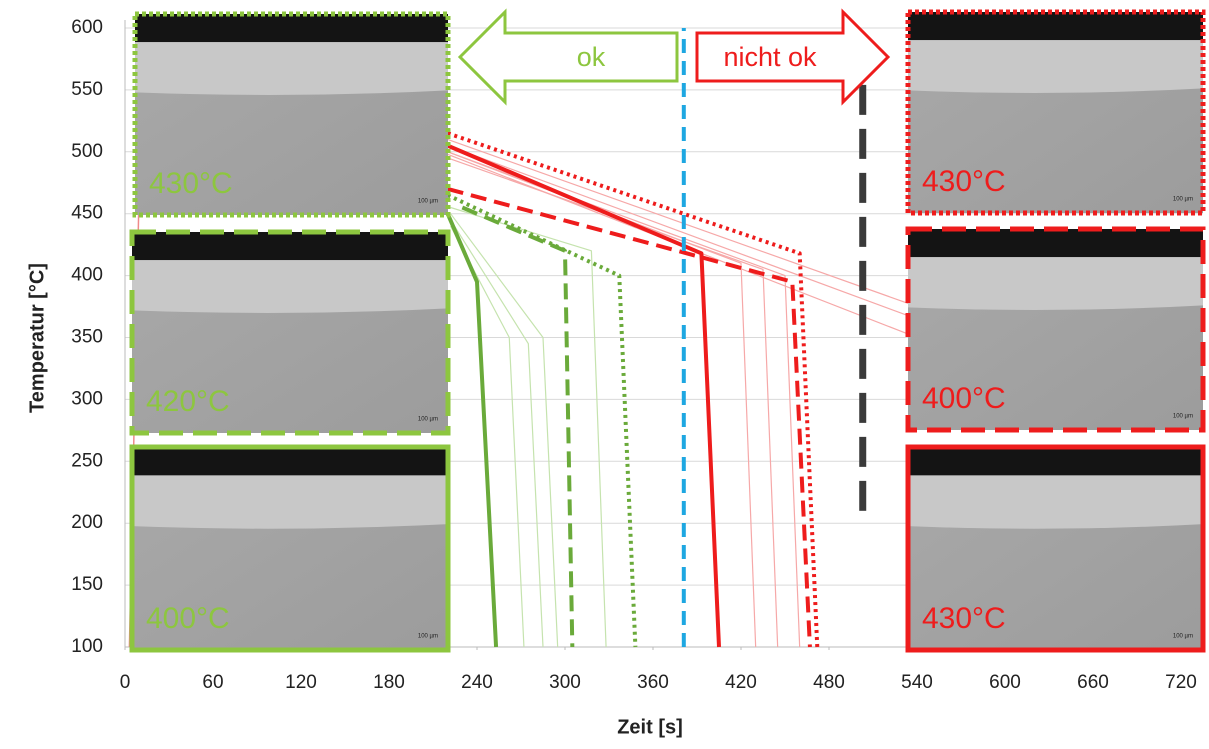 The width and height of the screenshot is (1209, 749). What do you see at coordinates (1093, 682) in the screenshot?
I see `x-tick-label: 660` at bounding box center [1093, 682].